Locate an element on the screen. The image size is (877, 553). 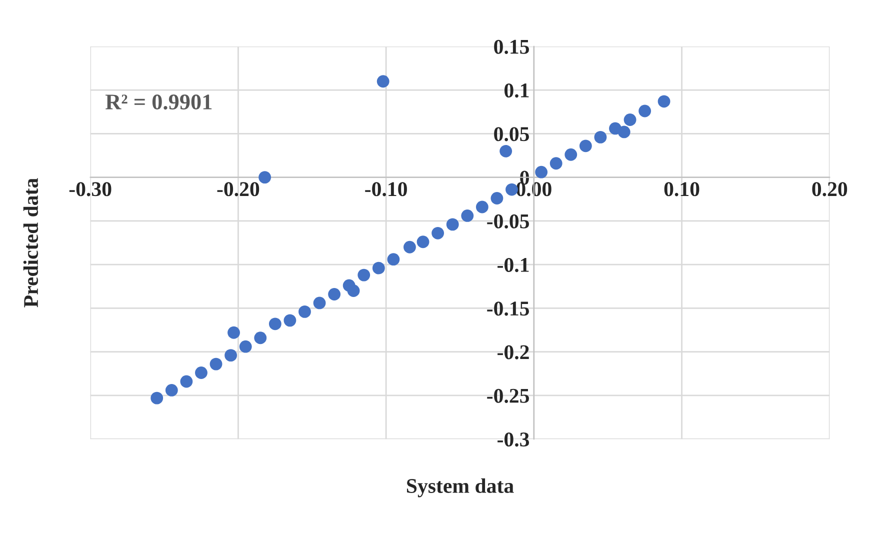
y-tick-label: 0.15 is located at coordinates (511, 47).